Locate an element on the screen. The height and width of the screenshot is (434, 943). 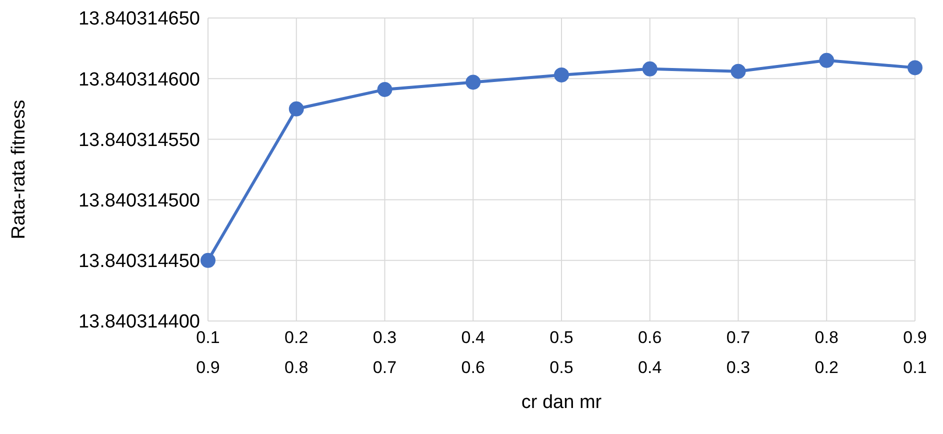
x-tick-label: 0.7 0.3 is located at coordinates (738, 352).